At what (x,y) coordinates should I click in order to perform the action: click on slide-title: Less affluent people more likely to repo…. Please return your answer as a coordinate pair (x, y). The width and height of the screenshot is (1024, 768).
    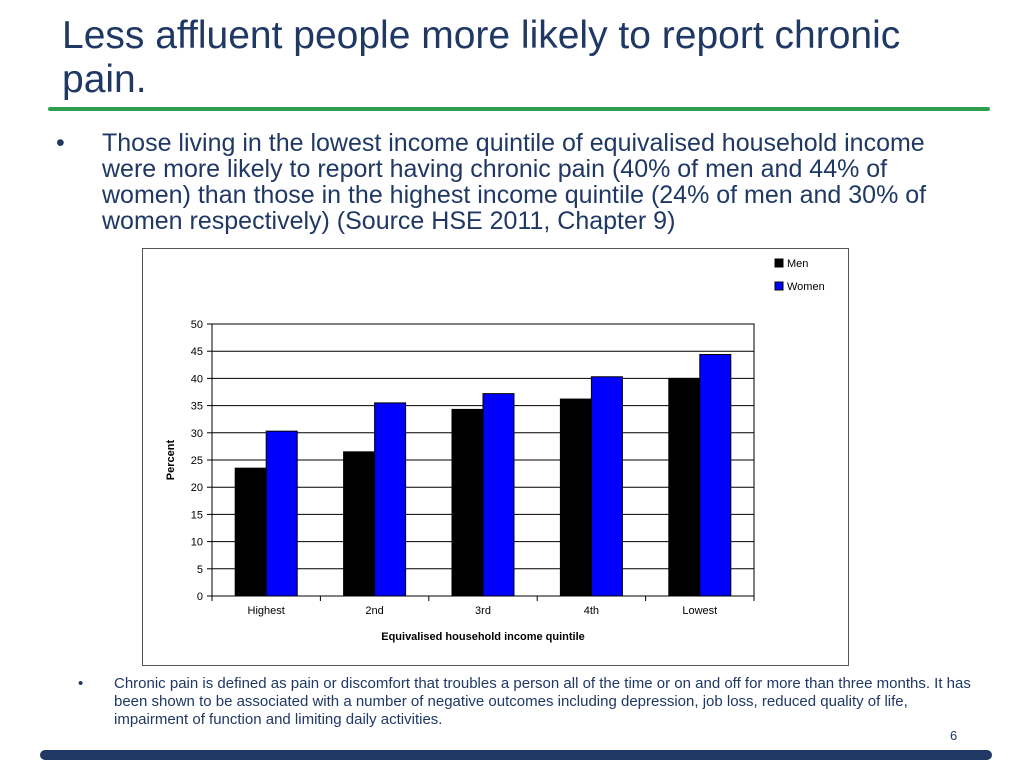
    Looking at the image, I should click on (481, 57).